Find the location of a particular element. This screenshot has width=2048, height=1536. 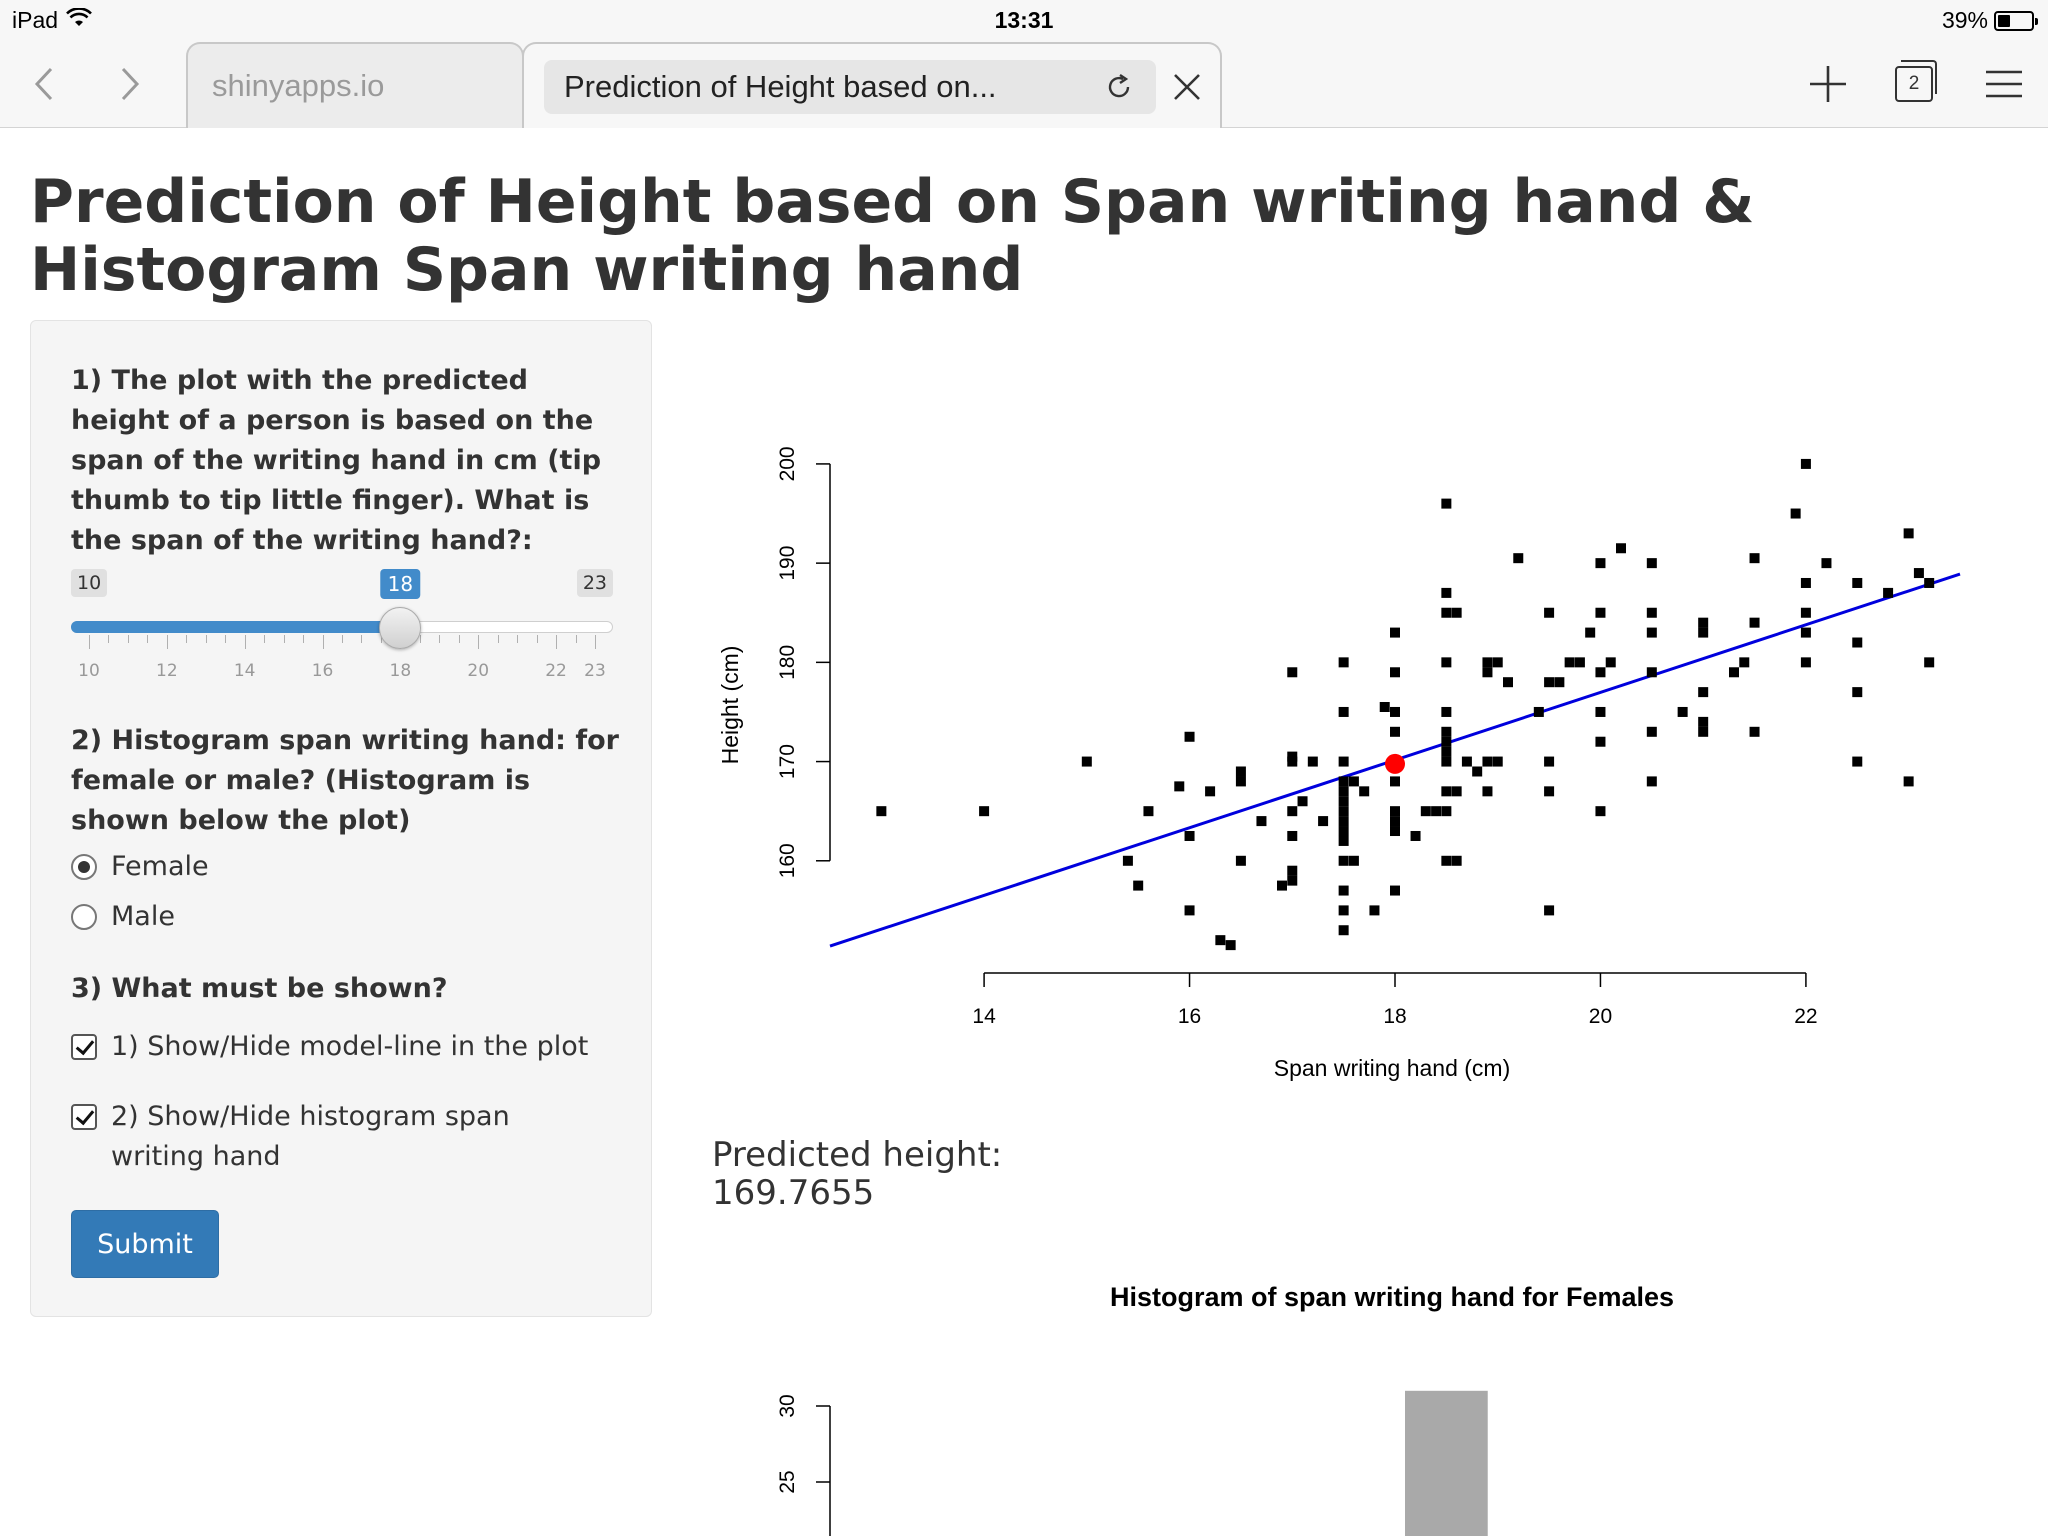

checkbox-model-line-box is located at coordinates (84, 1047).